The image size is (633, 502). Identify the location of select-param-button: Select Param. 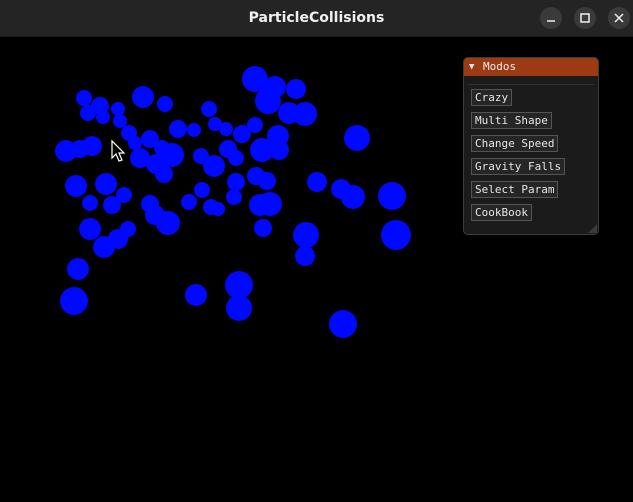
(515, 189).